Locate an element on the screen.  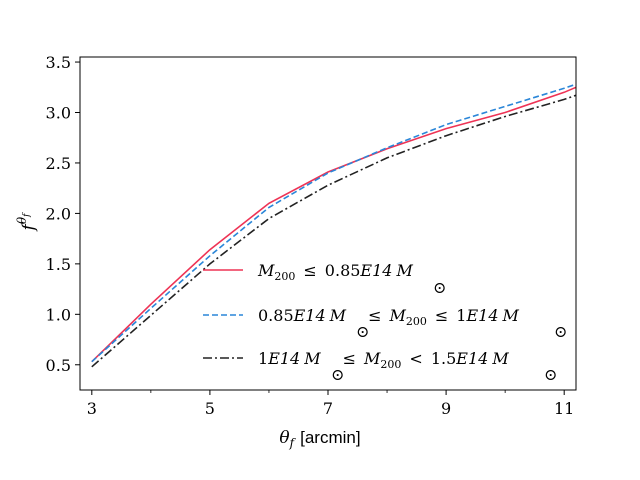
y-axis-label: fθf is located at coordinates (27, 222).